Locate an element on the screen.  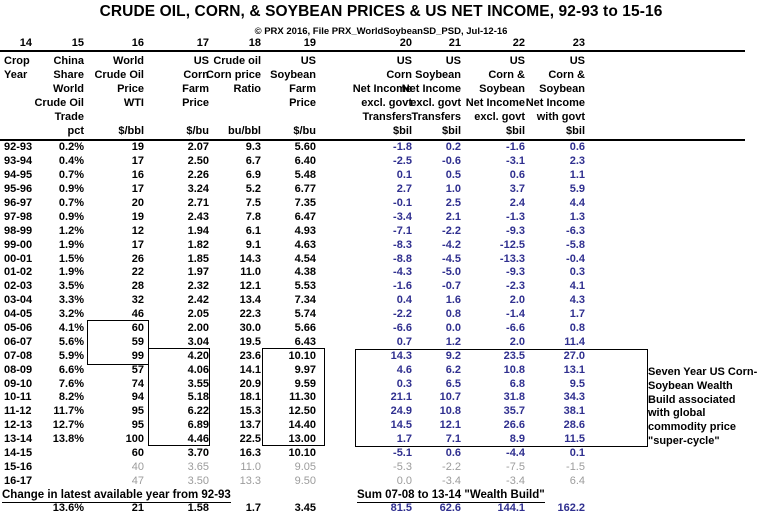
table-row: 06-07 5.6% 59 3.04 19.5 6.43 0.7 1.2 2.0 11.4 is located at coordinates (293, 342).